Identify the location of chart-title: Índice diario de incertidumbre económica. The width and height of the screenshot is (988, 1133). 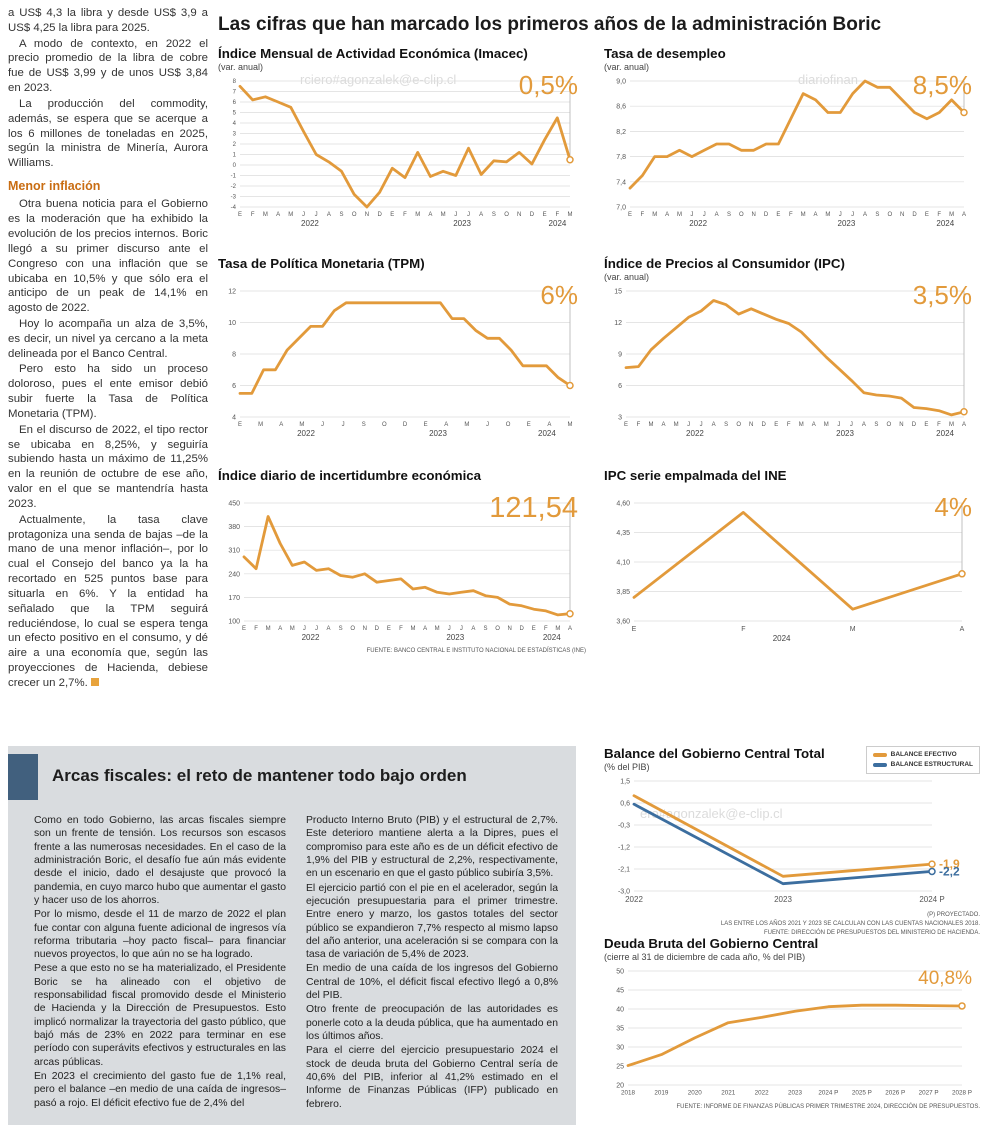
(350, 475).